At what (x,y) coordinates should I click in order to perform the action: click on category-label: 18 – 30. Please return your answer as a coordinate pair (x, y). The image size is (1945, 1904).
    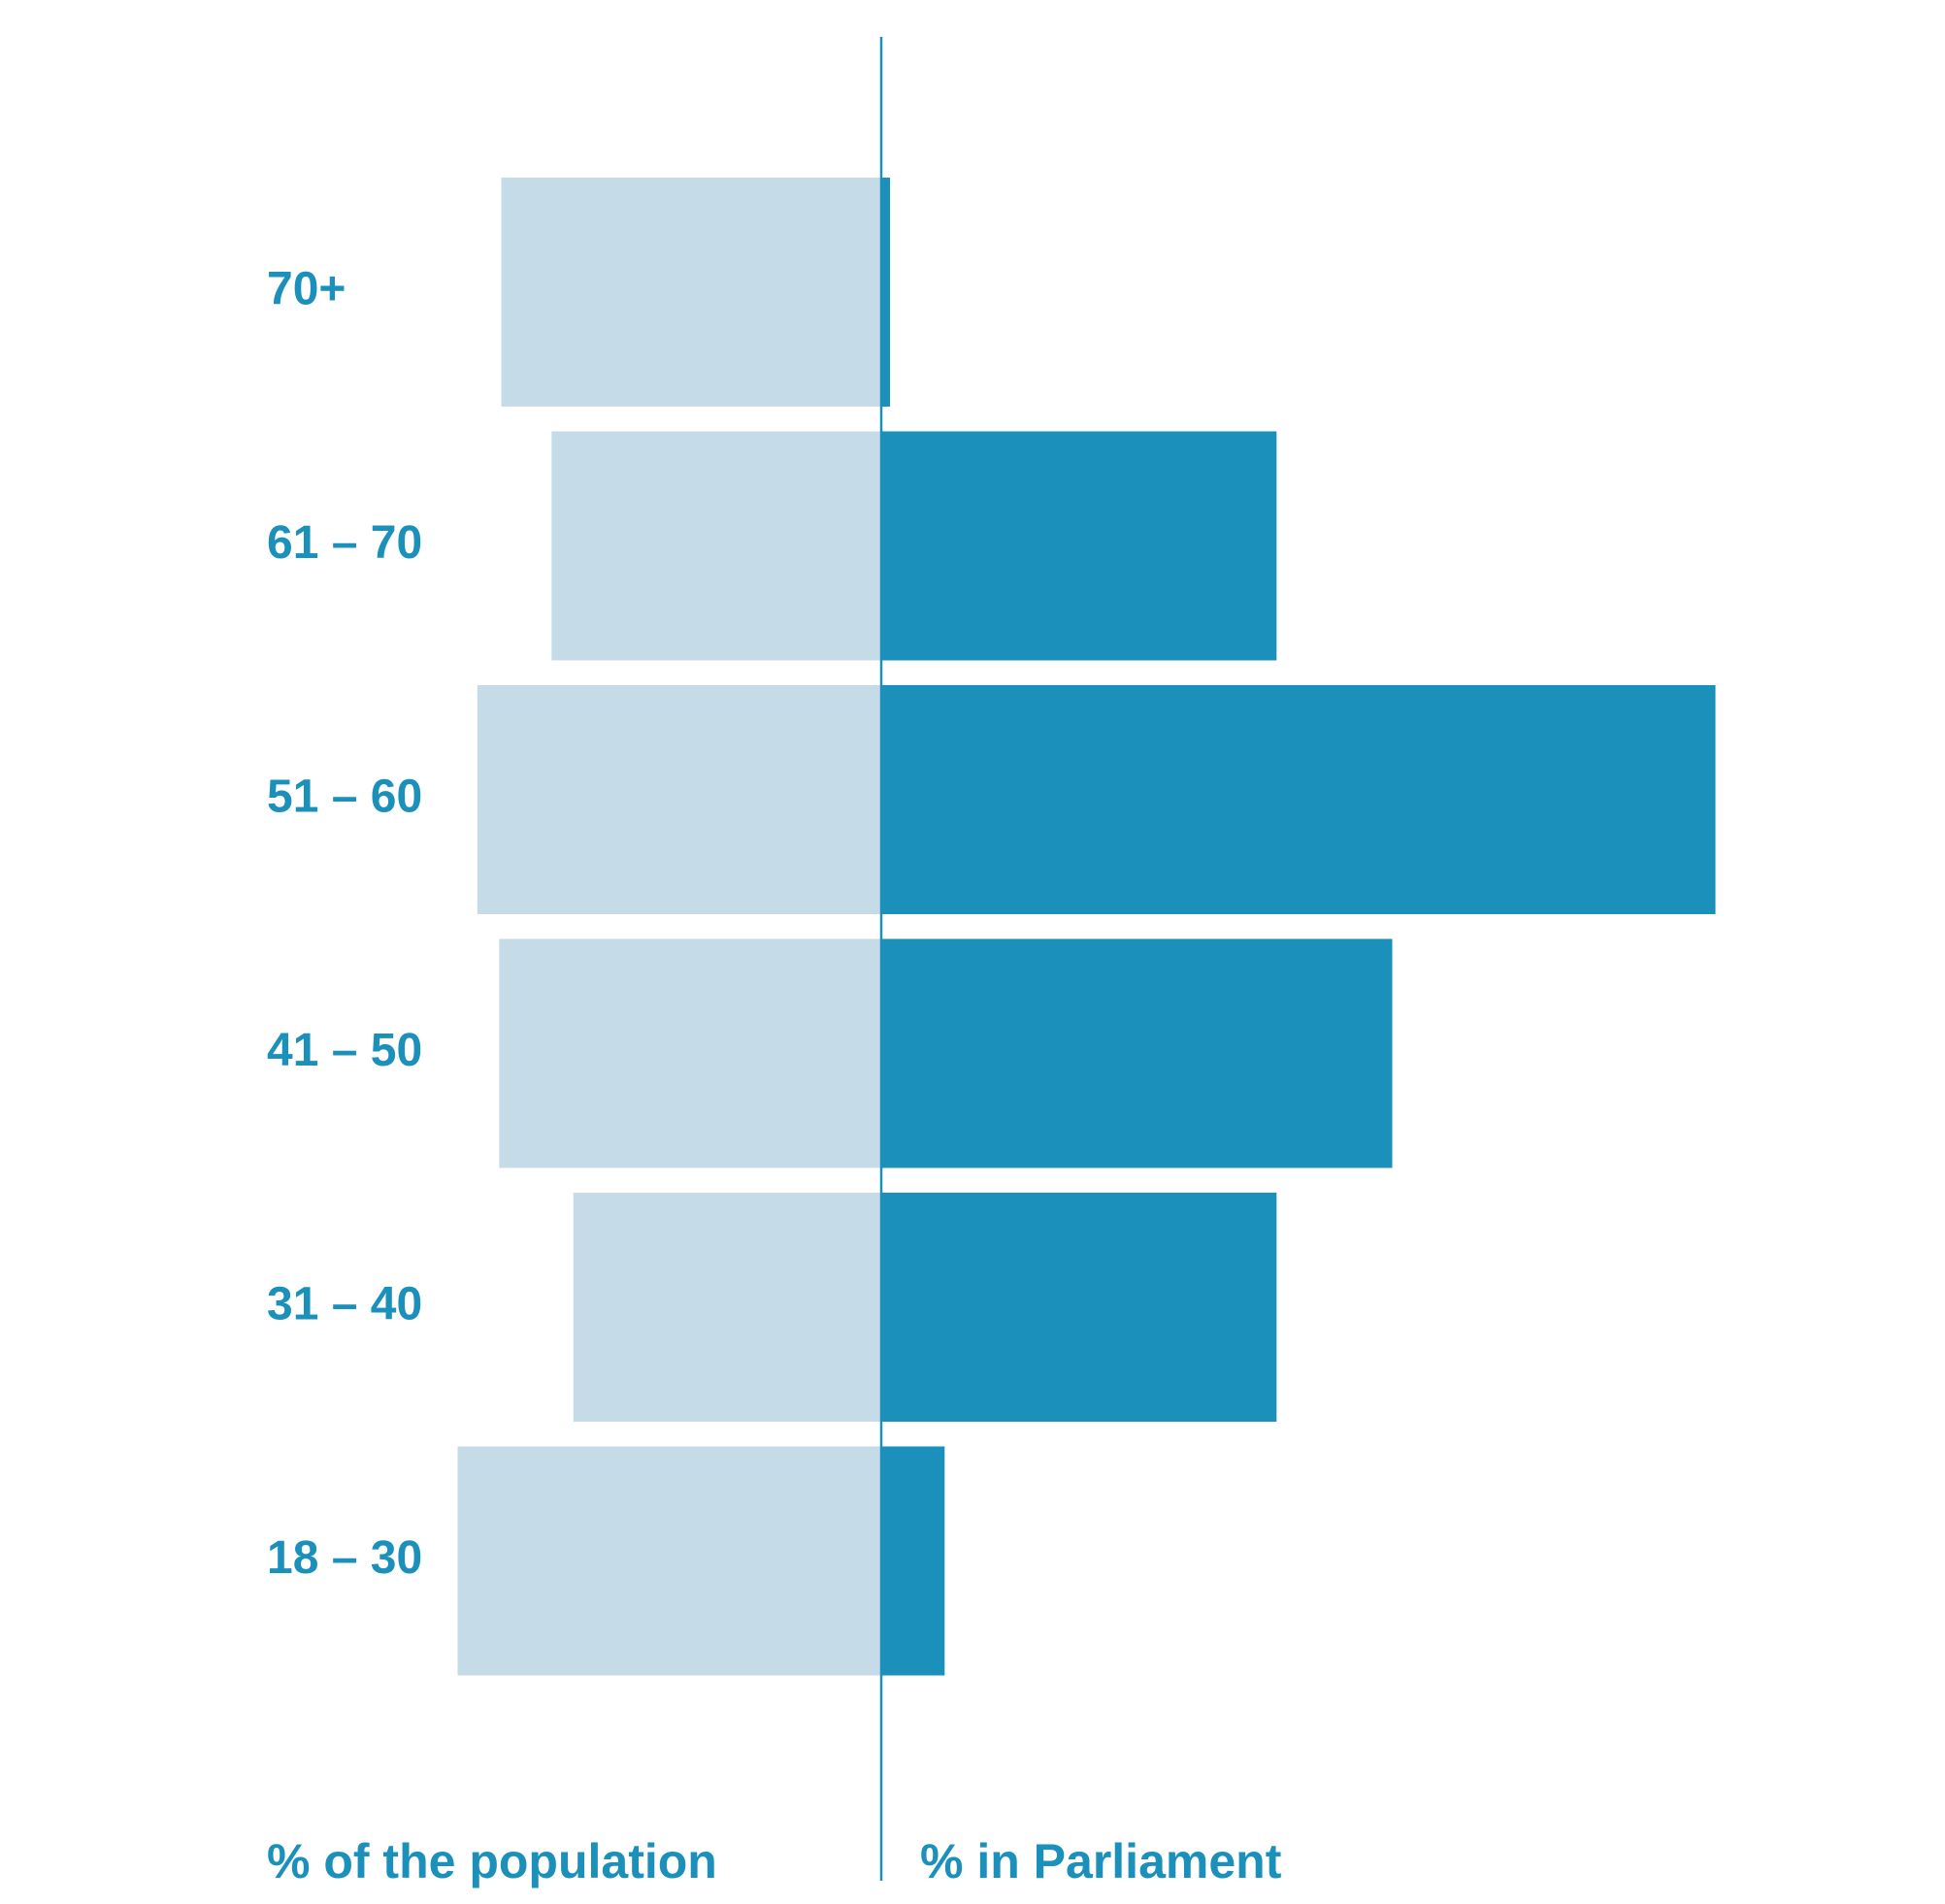
    Looking at the image, I should click on (345, 1558).